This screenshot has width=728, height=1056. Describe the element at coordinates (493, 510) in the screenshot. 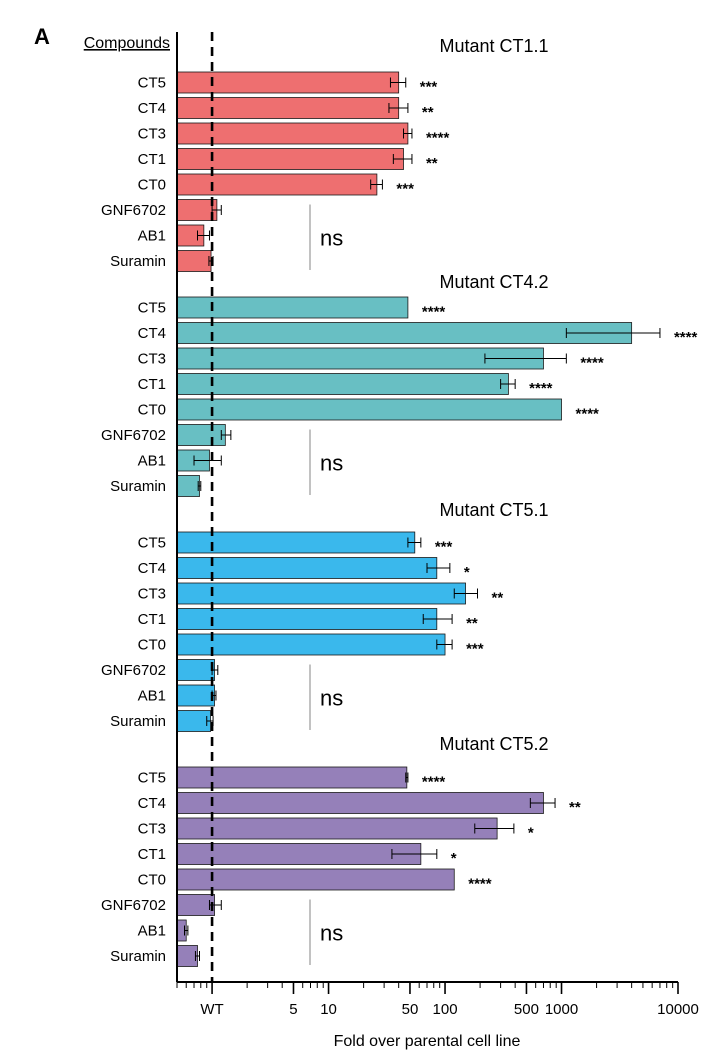

I see `panel-title: Mutant CT5.1` at that location.